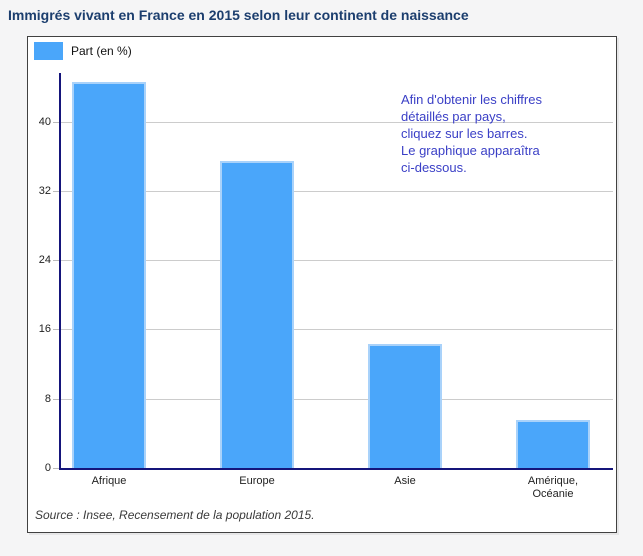 This screenshot has height=556, width=643. I want to click on y-tick-label: 24, so click(44, 260).